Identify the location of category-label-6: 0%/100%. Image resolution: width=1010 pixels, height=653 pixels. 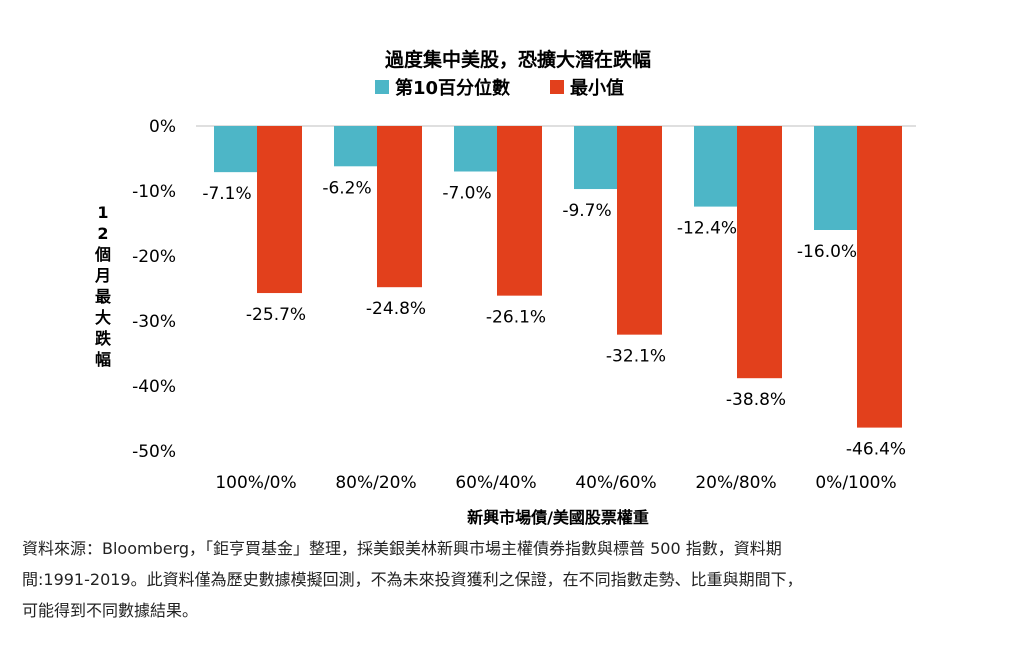
(855, 483).